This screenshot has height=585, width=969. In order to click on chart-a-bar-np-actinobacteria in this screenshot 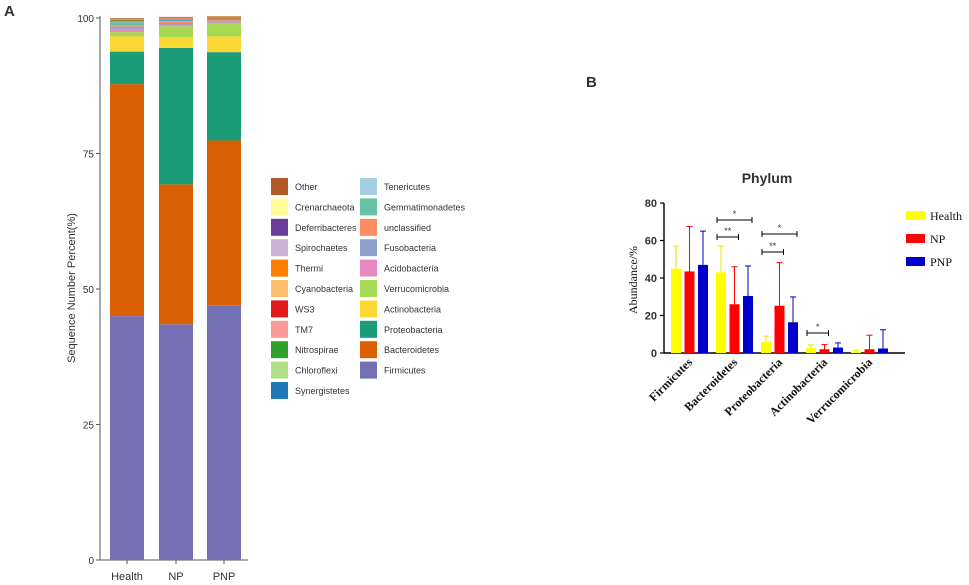, I will do `click(176, 42)`.